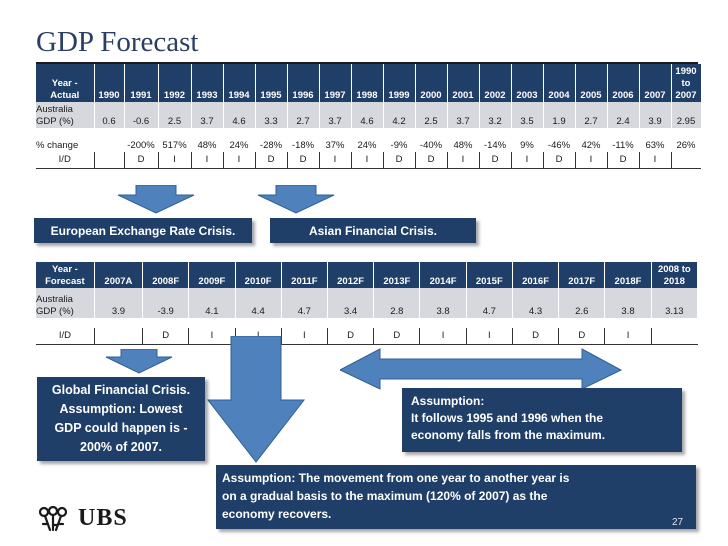  What do you see at coordinates (623, 83) in the screenshot?
I see `year-header-2006: 2006` at bounding box center [623, 83].